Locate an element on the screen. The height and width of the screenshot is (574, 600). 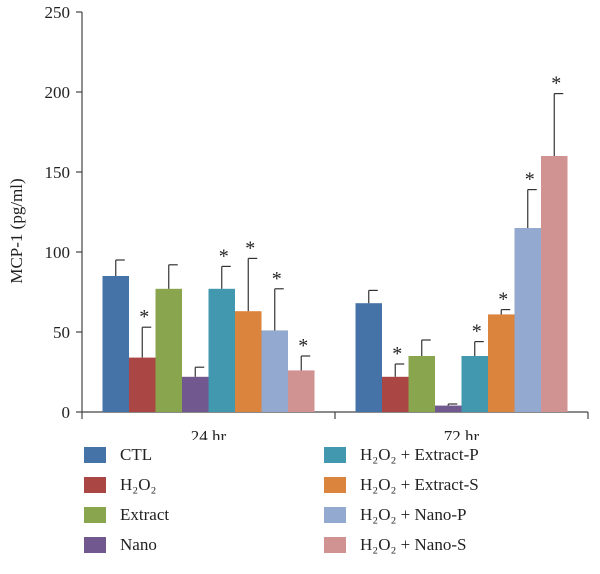
x-tick-label: 24 hr is located at coordinates (209, 433).